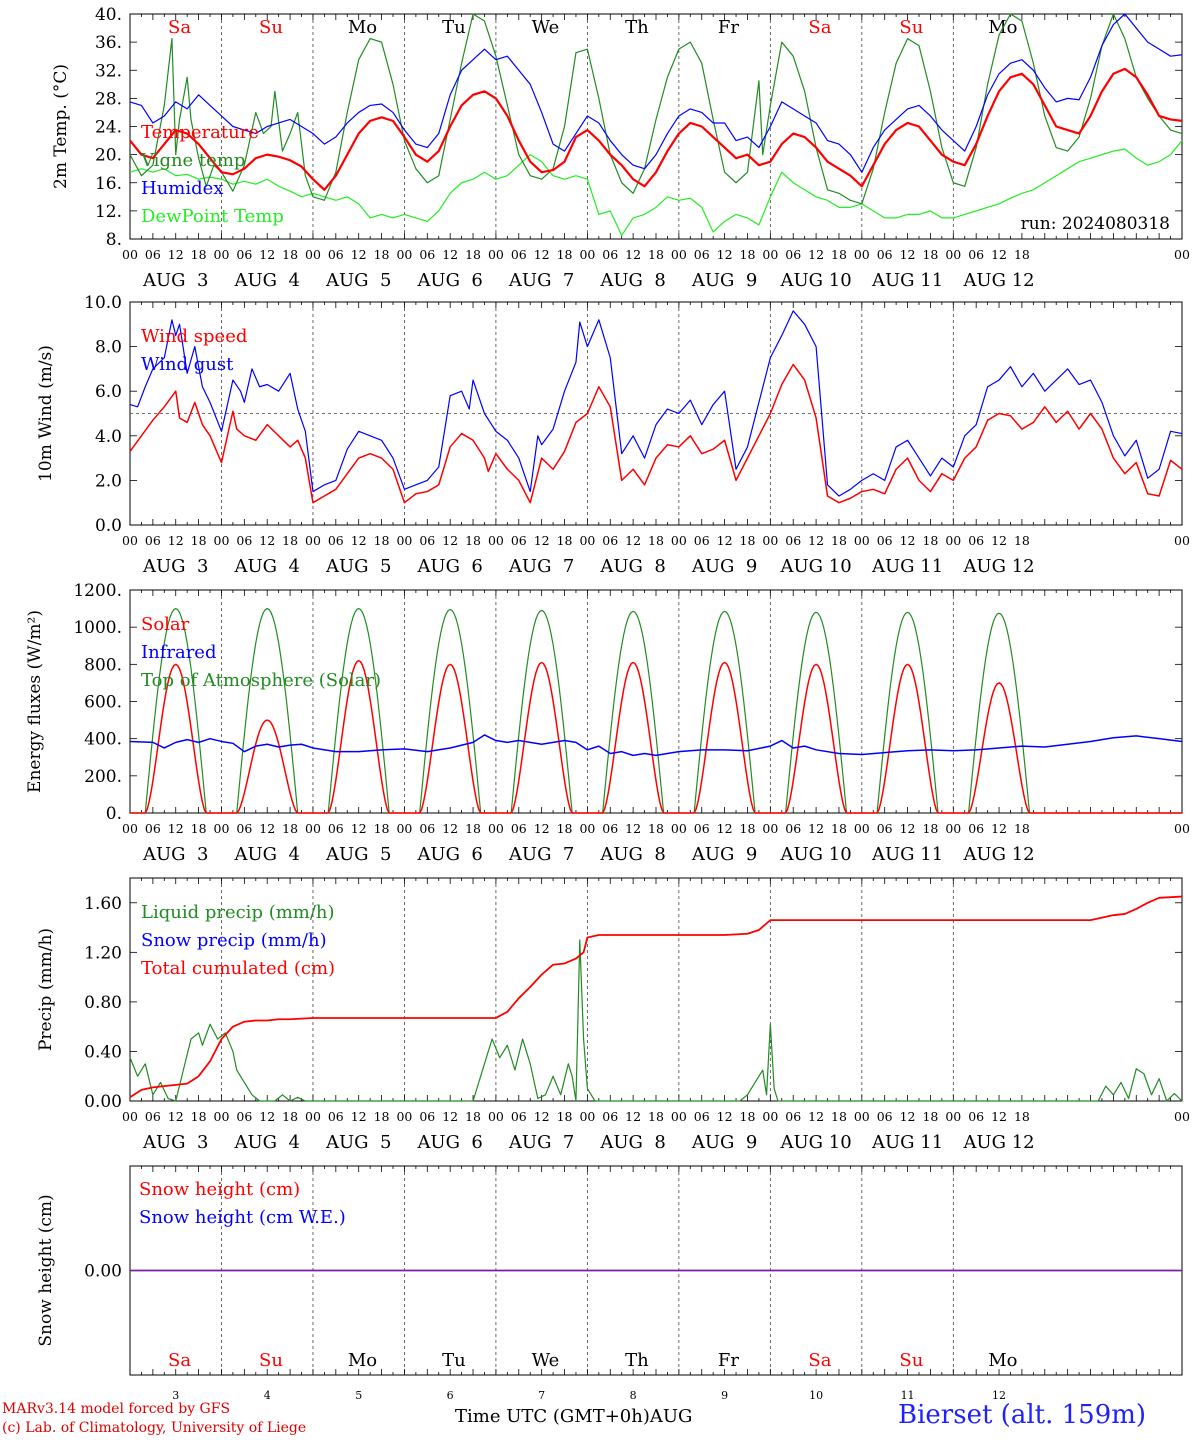 The height and width of the screenshot is (1440, 1194). What do you see at coordinates (116, 1409) in the screenshot?
I see `model-credit: MARv3.14 model forced by GFS` at bounding box center [116, 1409].